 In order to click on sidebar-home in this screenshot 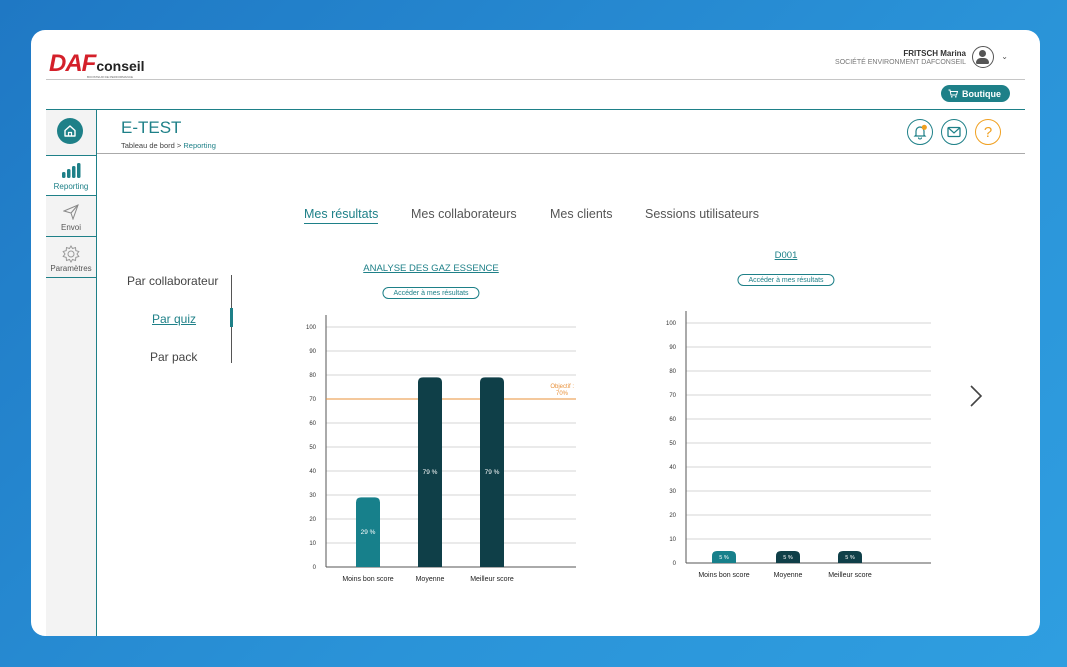, I will do `click(71, 133)`.